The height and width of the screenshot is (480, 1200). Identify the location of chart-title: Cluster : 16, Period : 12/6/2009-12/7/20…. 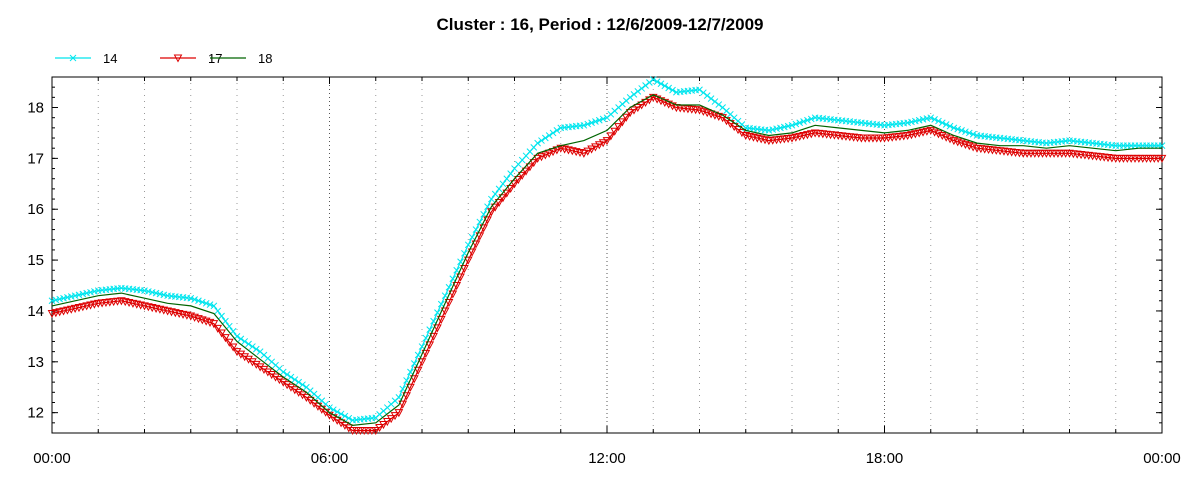
(600, 24).